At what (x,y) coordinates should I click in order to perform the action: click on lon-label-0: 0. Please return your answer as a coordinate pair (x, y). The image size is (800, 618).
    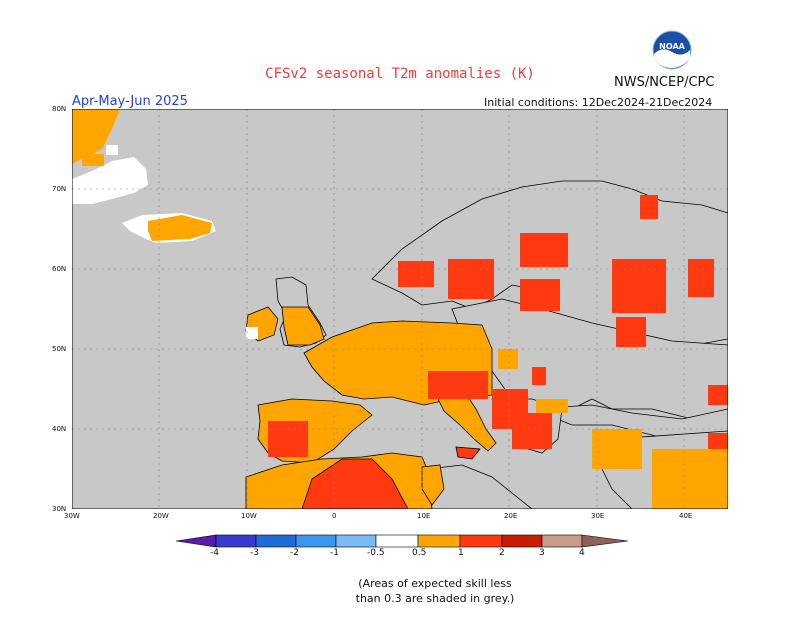
    Looking at the image, I should click on (334, 516).